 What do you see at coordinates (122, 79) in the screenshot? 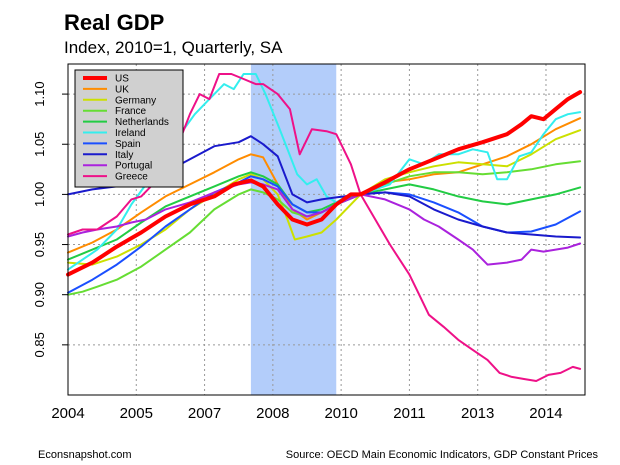
I see `legend-label-us: US` at bounding box center [122, 79].